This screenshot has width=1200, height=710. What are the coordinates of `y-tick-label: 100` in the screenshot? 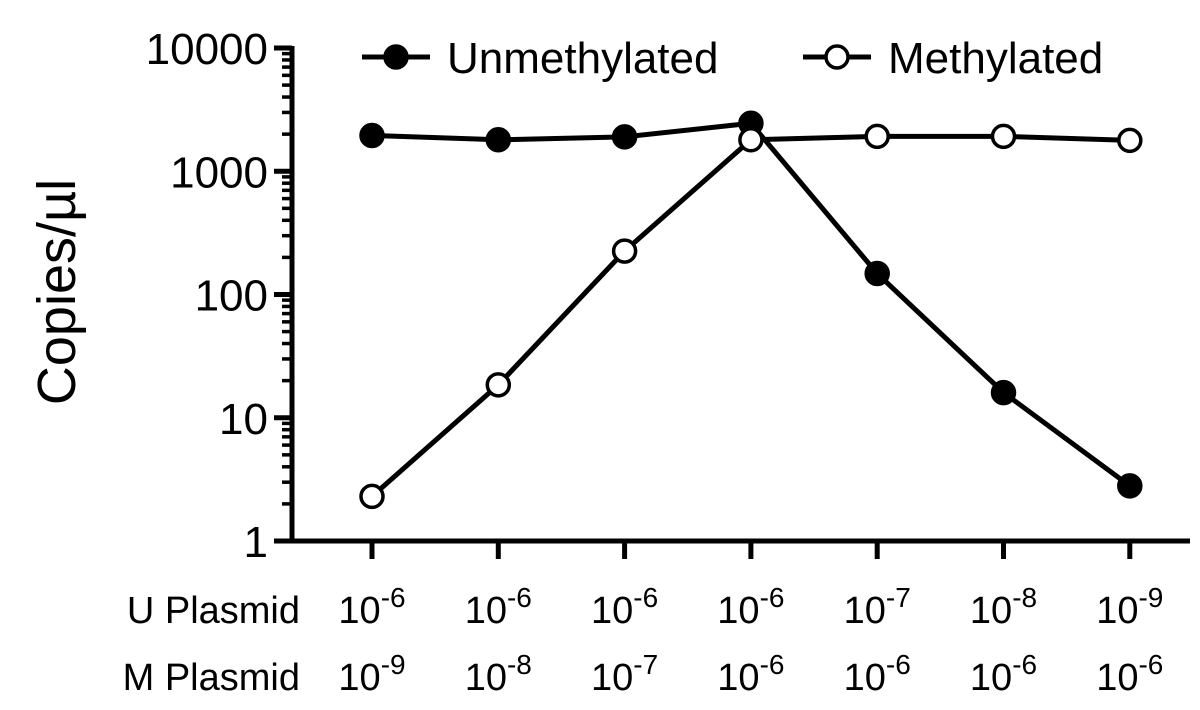 It's located at (231, 296).